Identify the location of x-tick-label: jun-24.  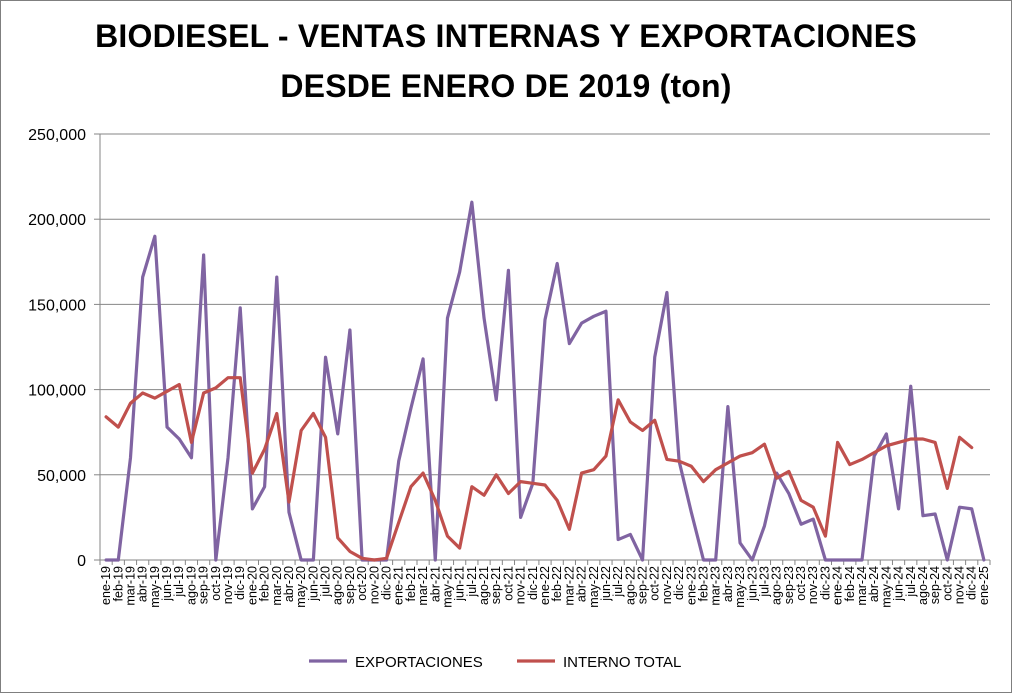
(899, 584).